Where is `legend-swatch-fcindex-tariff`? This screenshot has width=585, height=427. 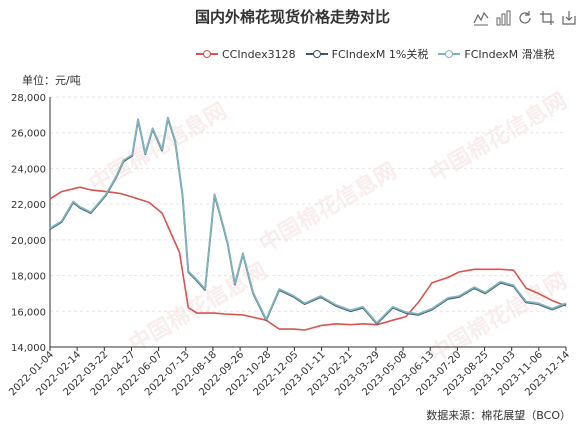
legend-swatch-fcindex-tariff is located at coordinates (316, 54).